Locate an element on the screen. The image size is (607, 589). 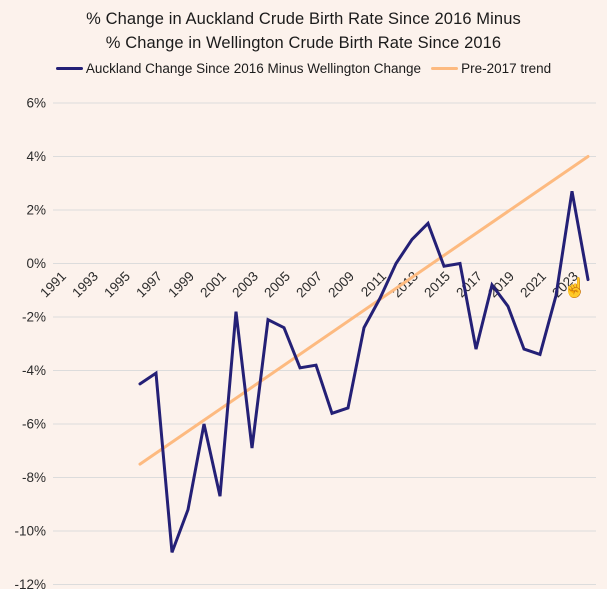
y-axis-tick-label: 4% is located at coordinates (36, 156).